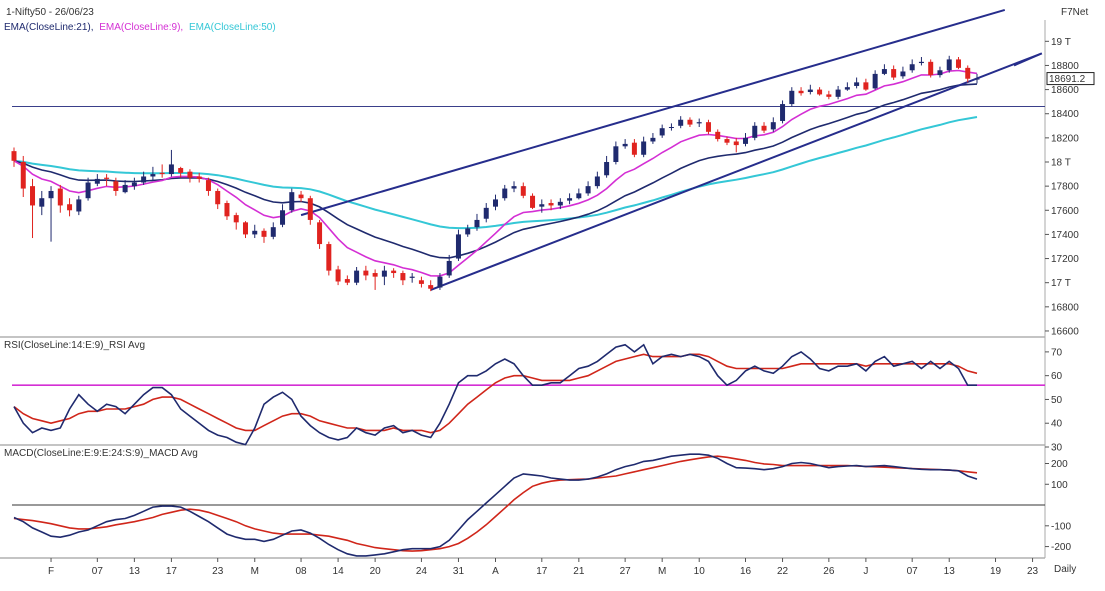  Describe the element at coordinates (700, 571) in the screenshot. I see `x-tick-label: 10` at that location.